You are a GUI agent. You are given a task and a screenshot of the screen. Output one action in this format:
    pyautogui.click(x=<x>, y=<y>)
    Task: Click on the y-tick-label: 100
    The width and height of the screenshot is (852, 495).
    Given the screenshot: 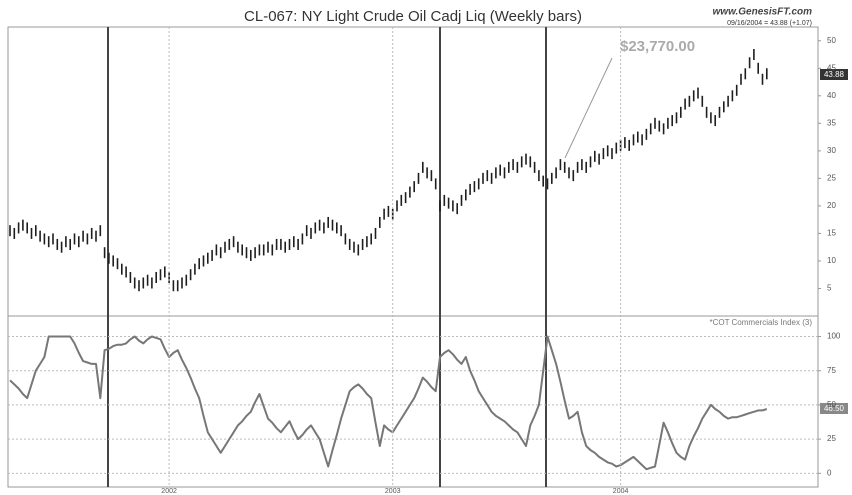 What is the action you would take?
    pyautogui.click(x=834, y=336)
    